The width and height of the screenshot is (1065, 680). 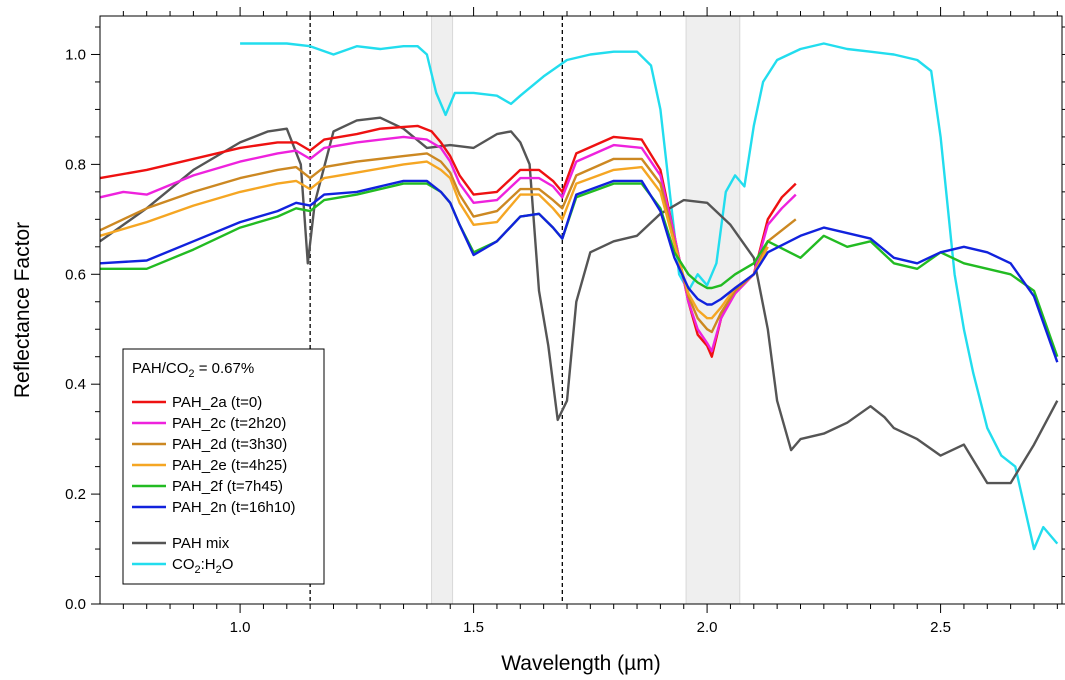 What do you see at coordinates (193, 370) in the screenshot?
I see `legend-title: PAH/CO2 = 0.67%` at bounding box center [193, 370].